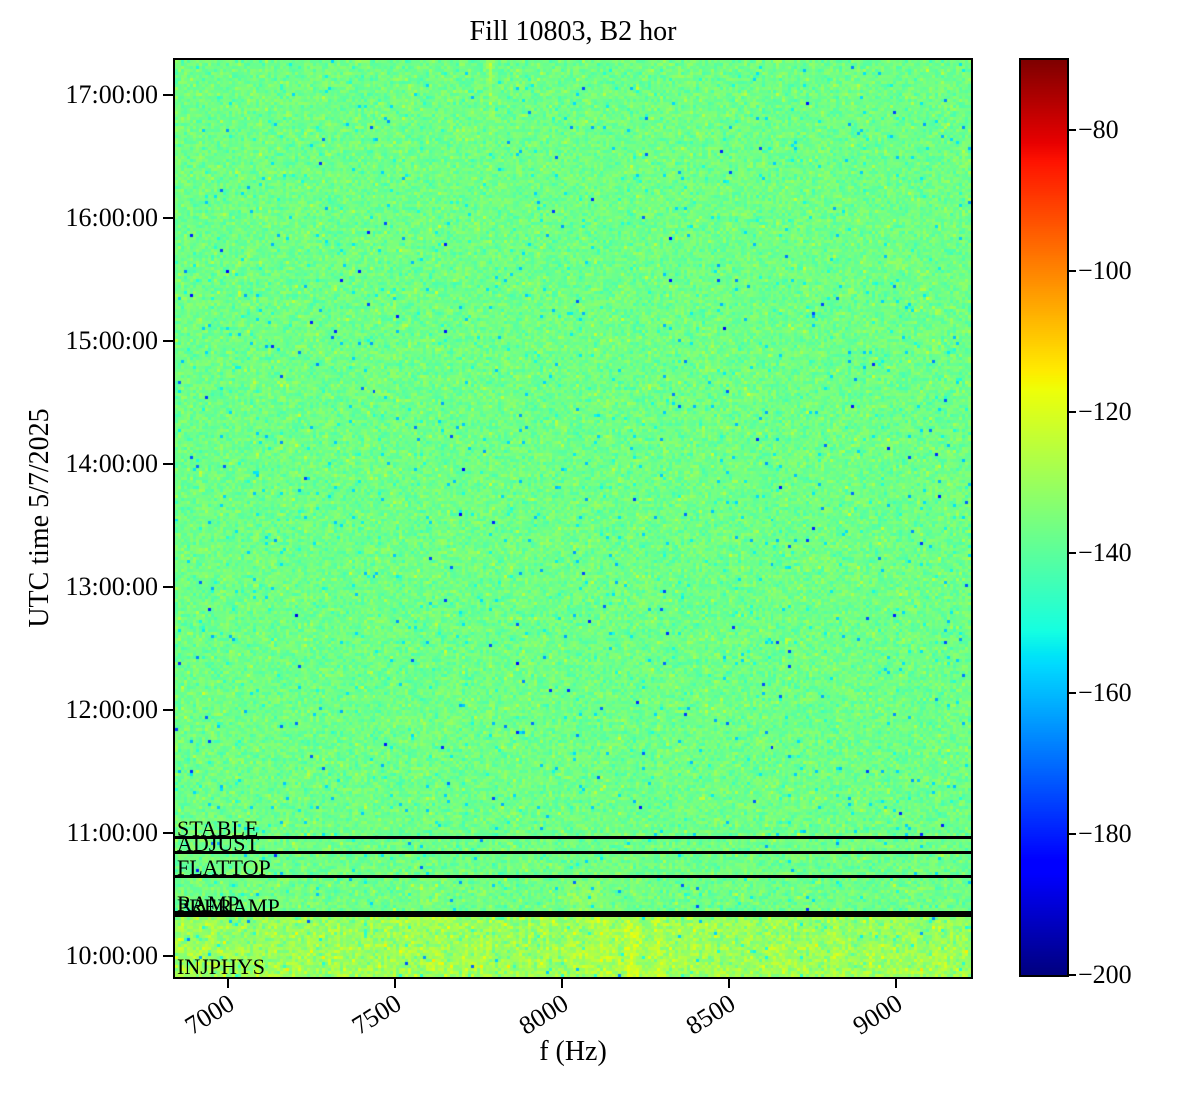 Image resolution: width=1200 pixels, height=1100 pixels. Describe the element at coordinates (573, 31) in the screenshot. I see `chart-title: Fill 10803, B2 hor` at that location.